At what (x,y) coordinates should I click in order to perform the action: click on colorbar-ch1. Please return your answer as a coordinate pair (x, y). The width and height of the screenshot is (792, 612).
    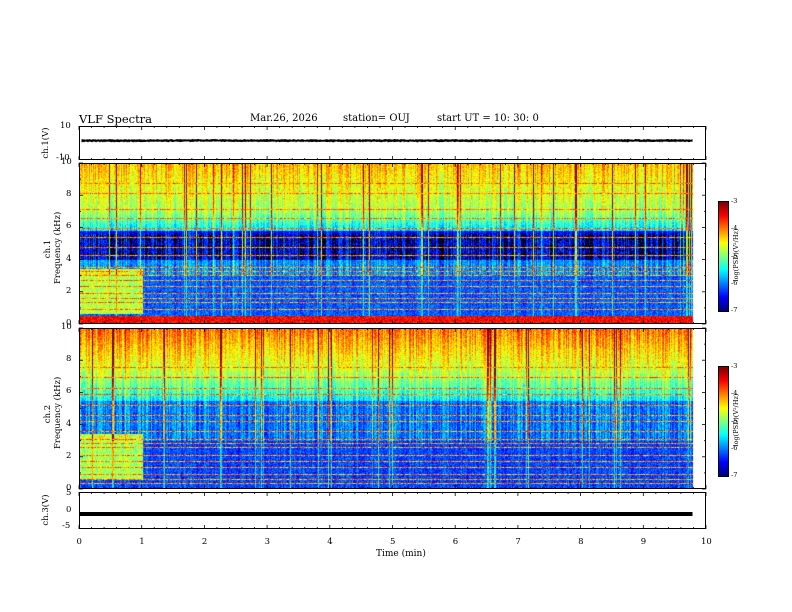
    Looking at the image, I should click on (723, 256).